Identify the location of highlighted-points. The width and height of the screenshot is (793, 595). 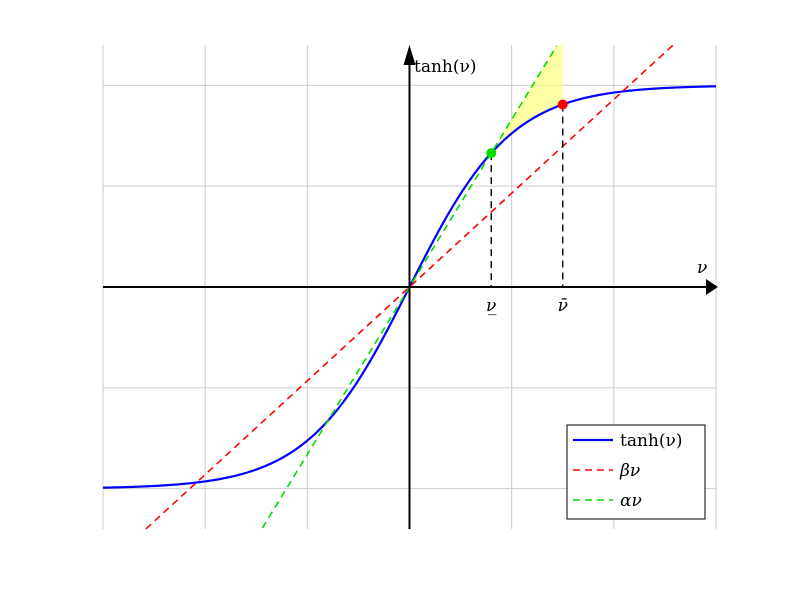
(527, 129).